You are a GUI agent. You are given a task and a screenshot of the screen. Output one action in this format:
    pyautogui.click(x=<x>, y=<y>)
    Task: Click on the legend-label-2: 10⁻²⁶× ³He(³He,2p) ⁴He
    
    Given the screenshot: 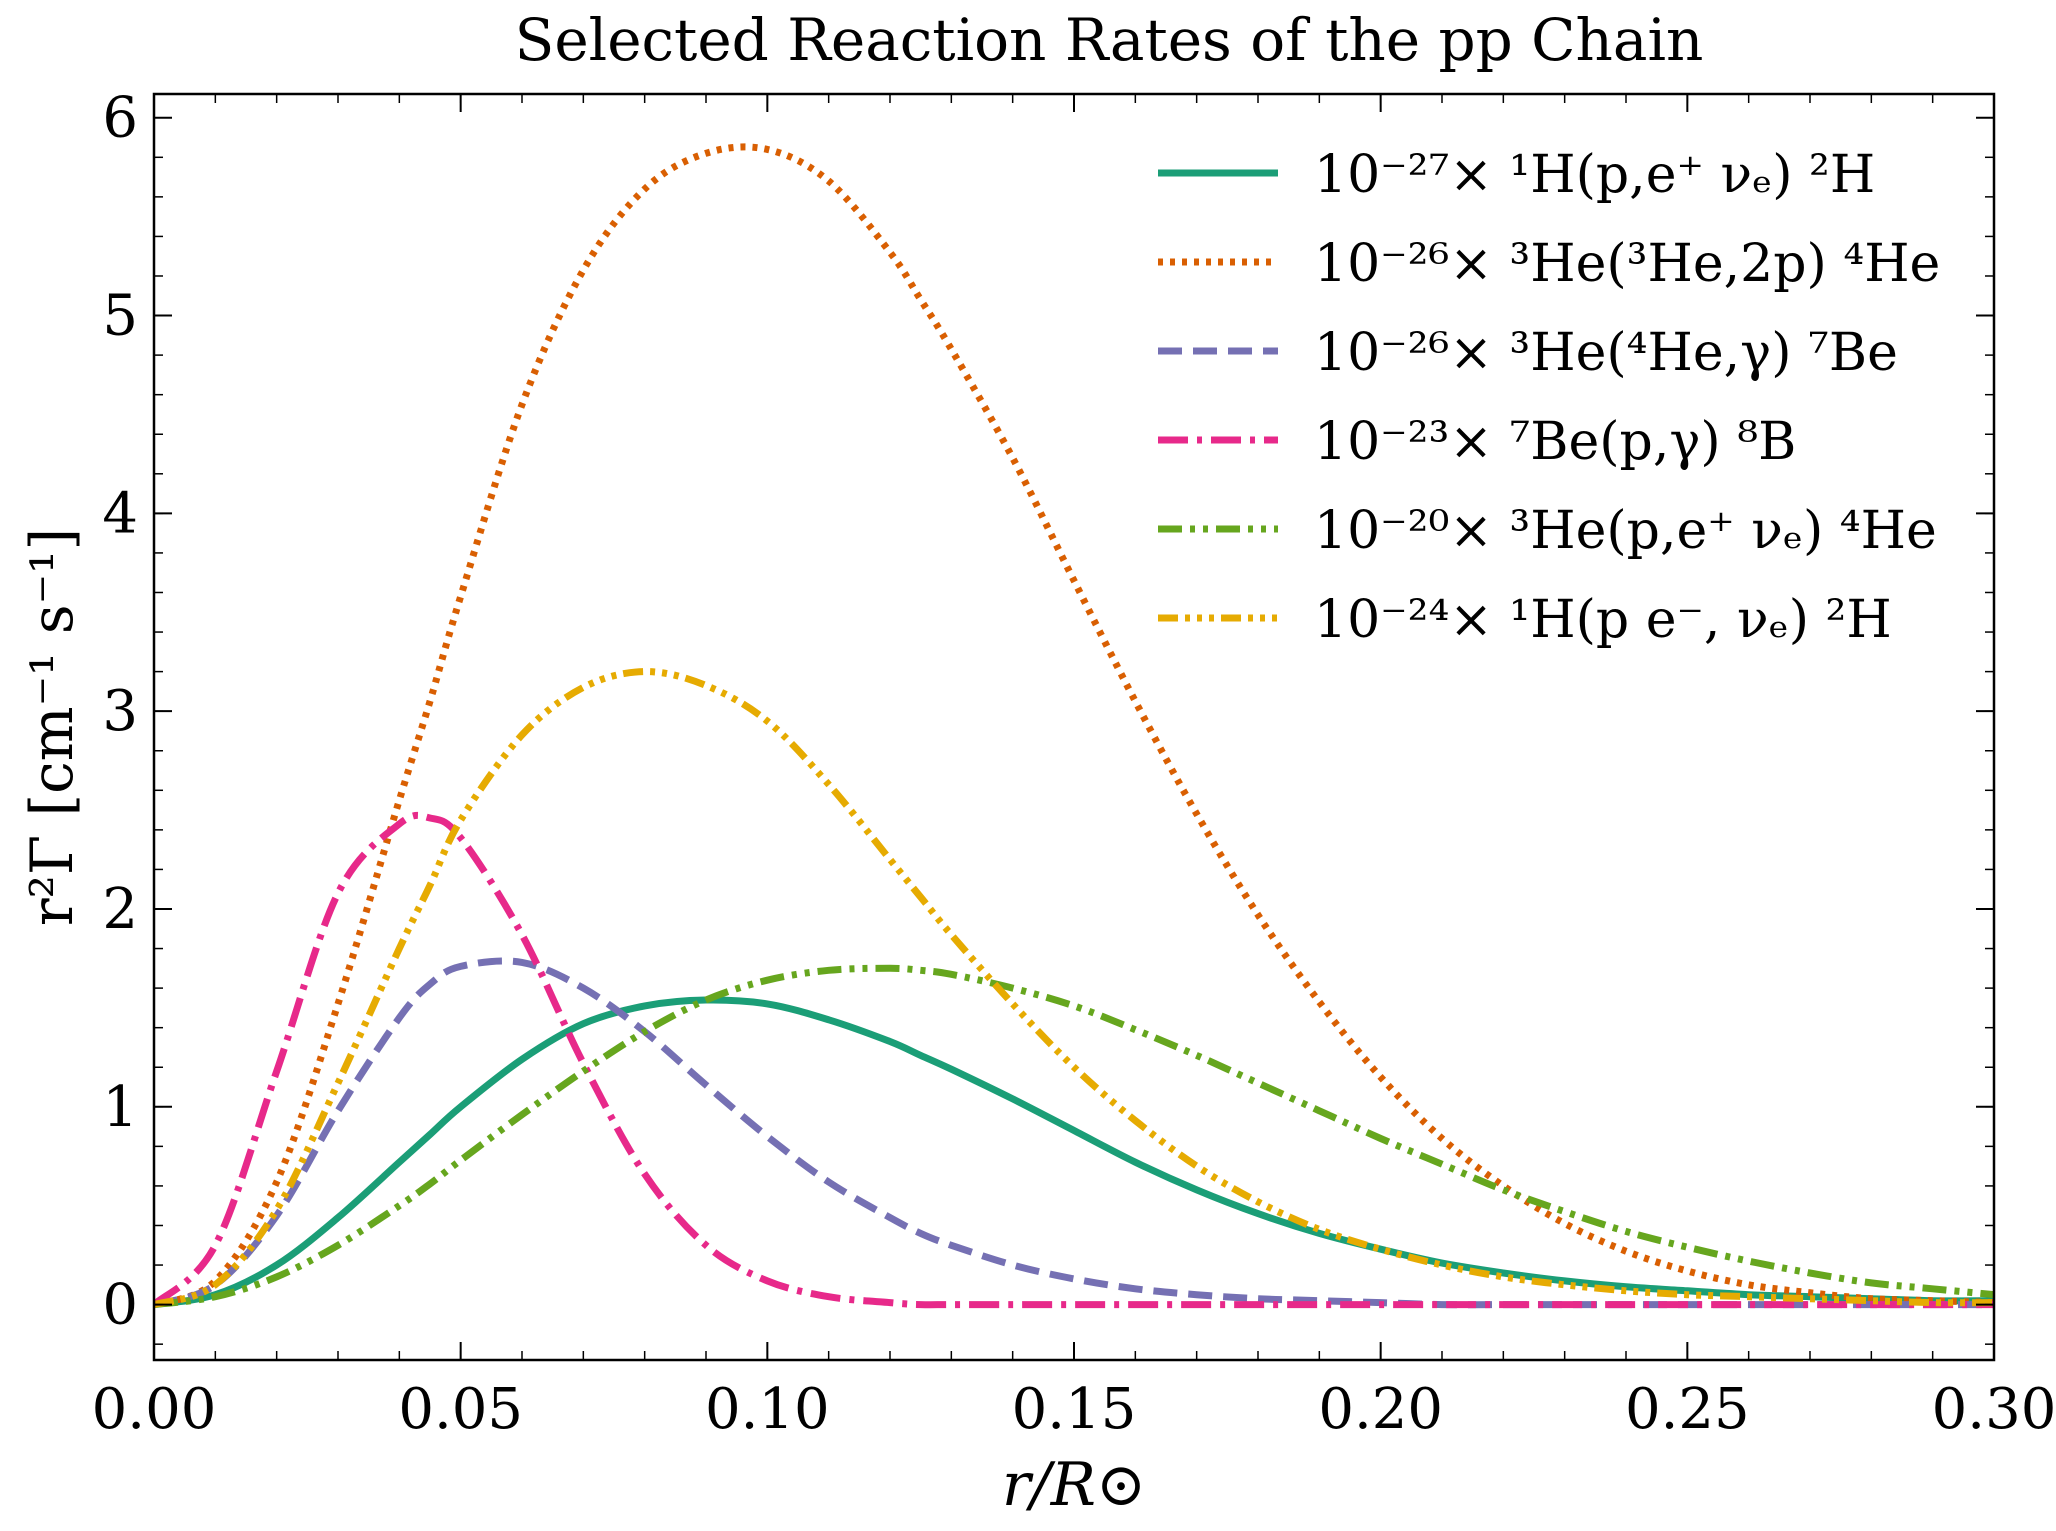 What is the action you would take?
    pyautogui.click(x=1627, y=264)
    